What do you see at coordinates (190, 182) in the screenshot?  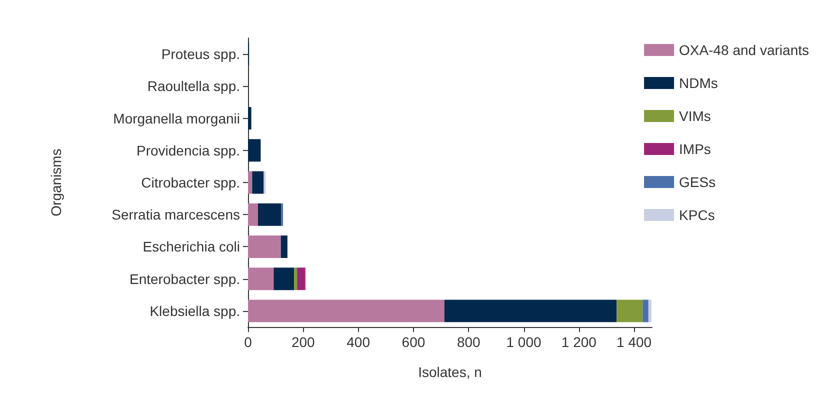 I see `y-tick-label: Citrobacter spp.` at bounding box center [190, 182].